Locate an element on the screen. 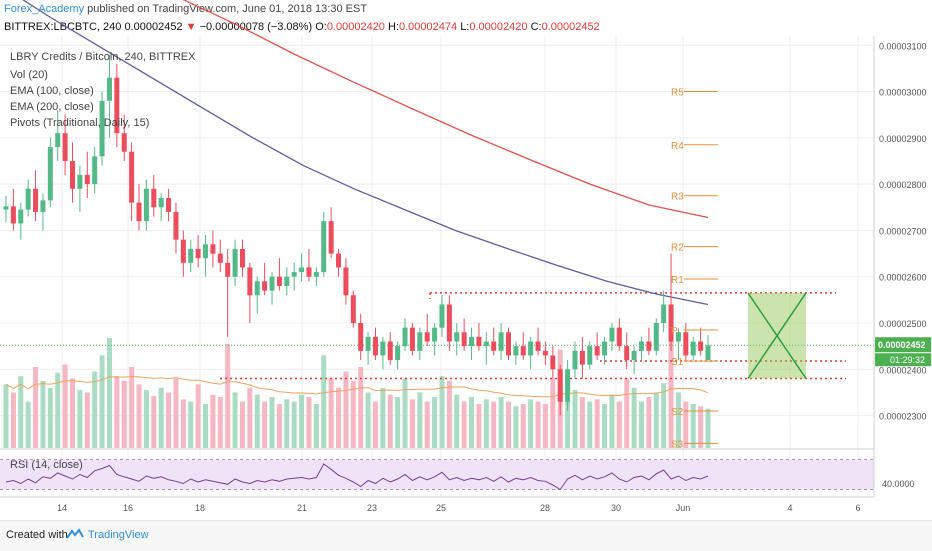  rsi-tick-label: 40.0000 is located at coordinates (898, 484).